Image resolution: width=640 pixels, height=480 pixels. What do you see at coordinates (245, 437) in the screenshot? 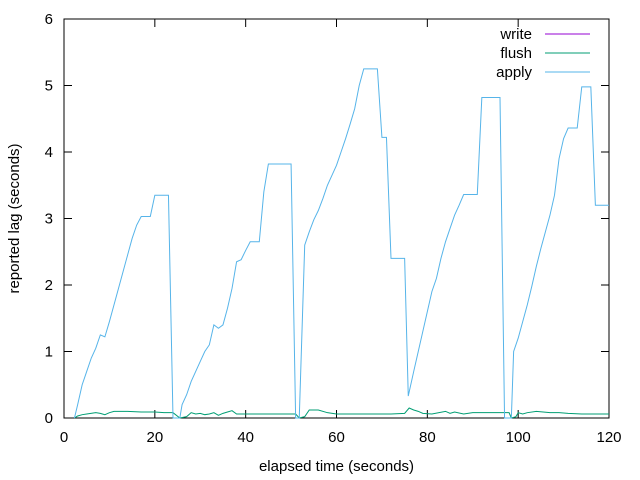
I see `x-tick-label: 40` at bounding box center [245, 437].